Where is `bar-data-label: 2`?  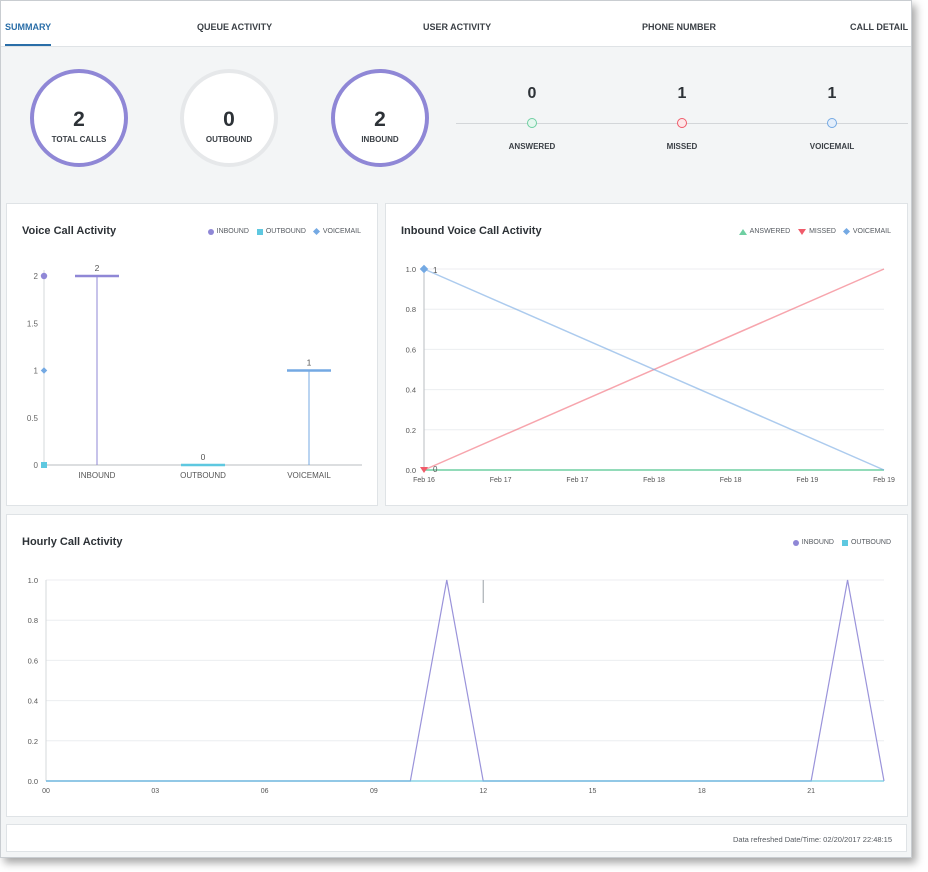
bar-data-label: 2 is located at coordinates (97, 268).